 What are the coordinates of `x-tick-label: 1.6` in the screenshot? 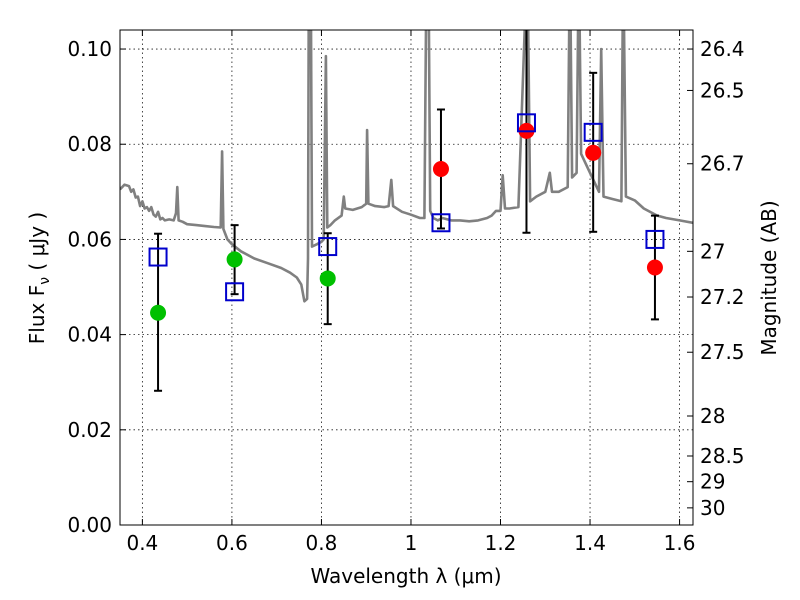 It's located at (680, 543).